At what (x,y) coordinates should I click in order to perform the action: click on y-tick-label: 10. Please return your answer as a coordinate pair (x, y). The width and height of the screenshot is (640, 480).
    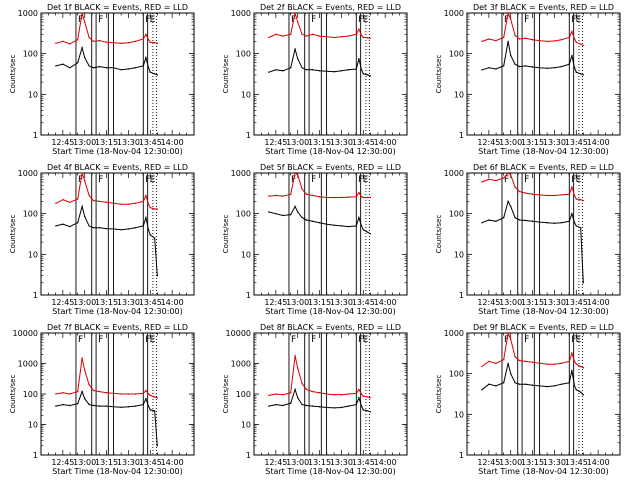
    Looking at the image, I should click on (246, 254).